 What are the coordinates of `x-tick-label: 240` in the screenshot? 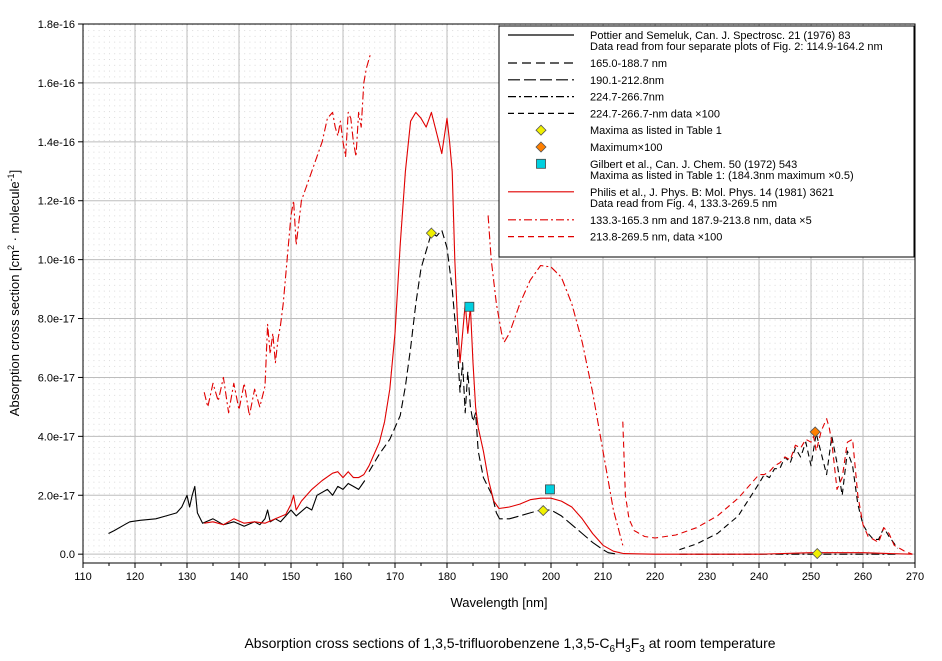 It's located at (759, 577).